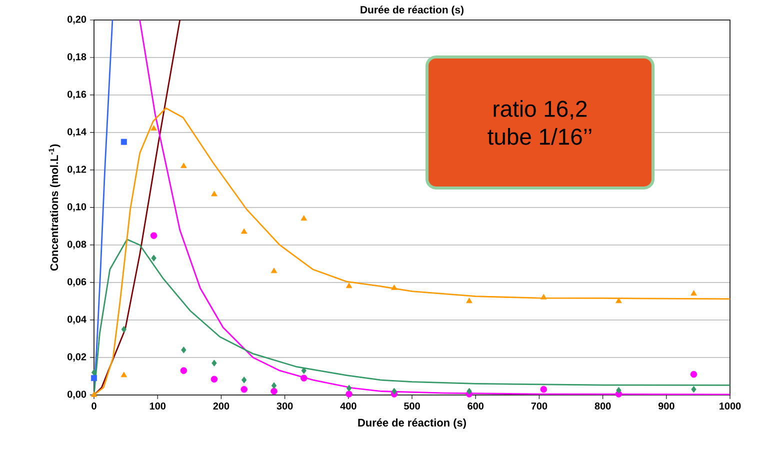 This screenshot has width=757, height=458. I want to click on annotation: tube 1/16’’, so click(540, 136).